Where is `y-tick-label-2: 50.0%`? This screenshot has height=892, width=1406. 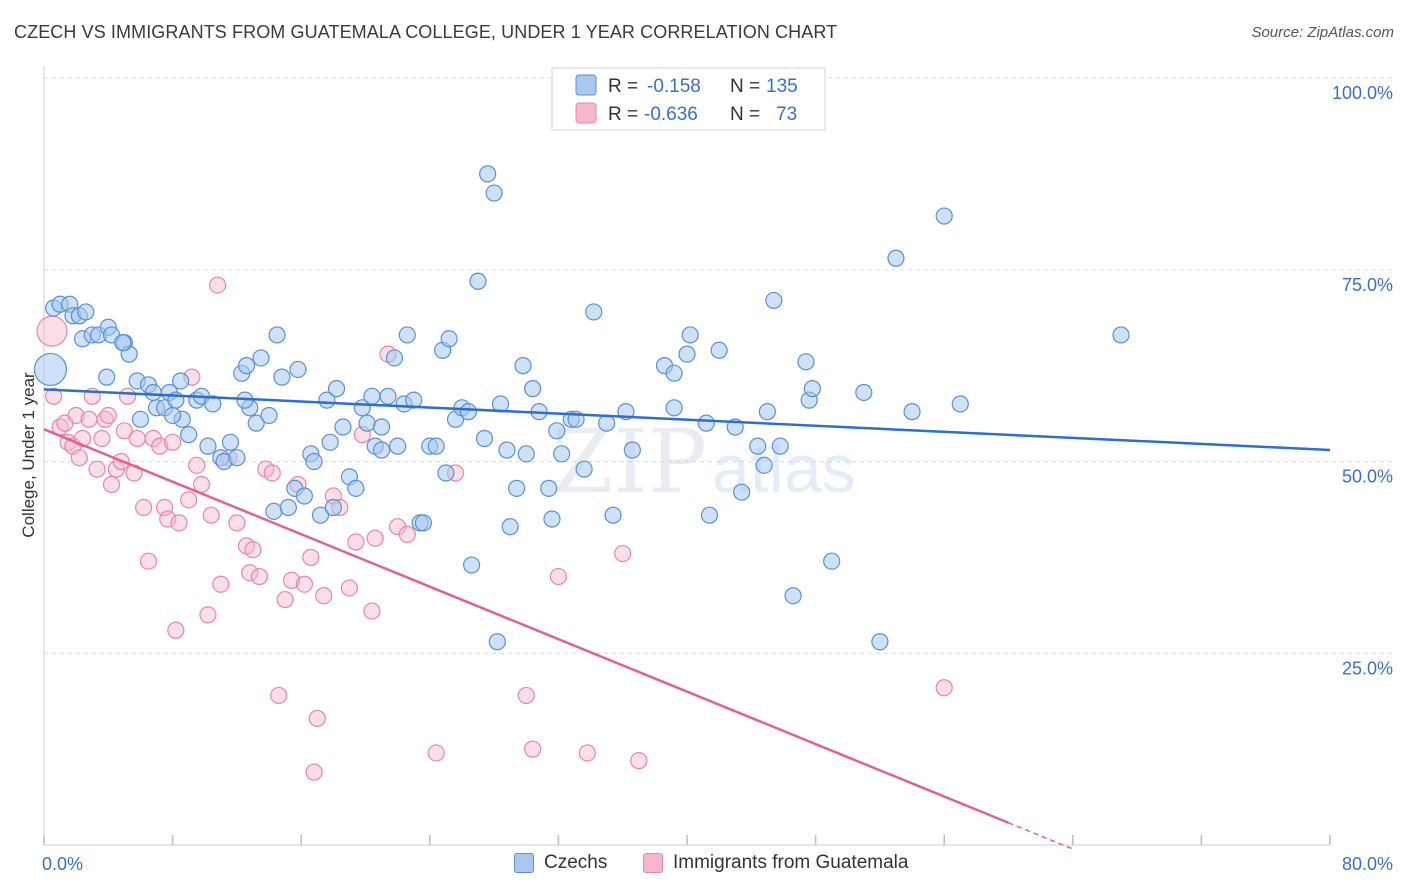 y-tick-label-2: 50.0% is located at coordinates (1367, 477).